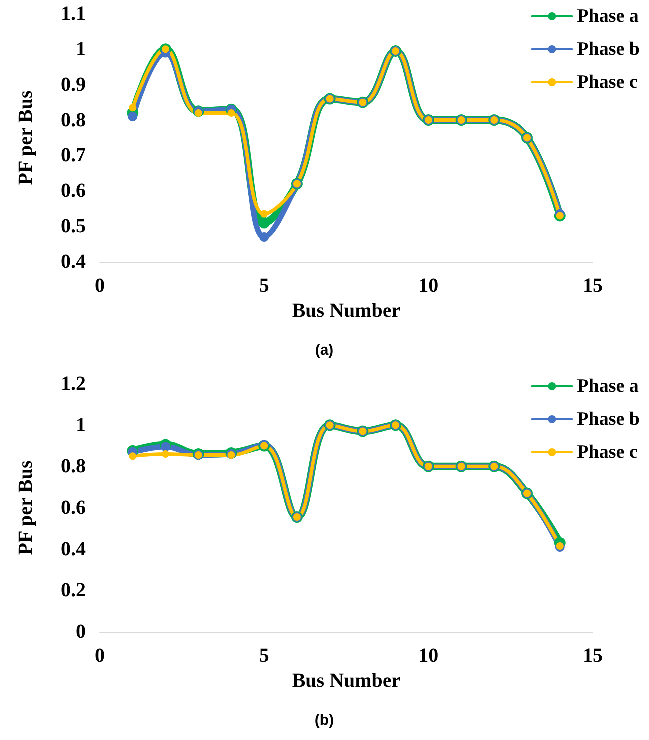 The width and height of the screenshot is (649, 740). What do you see at coordinates (73, 155) in the screenshot?
I see `y-tick-label: 0.7` at bounding box center [73, 155].